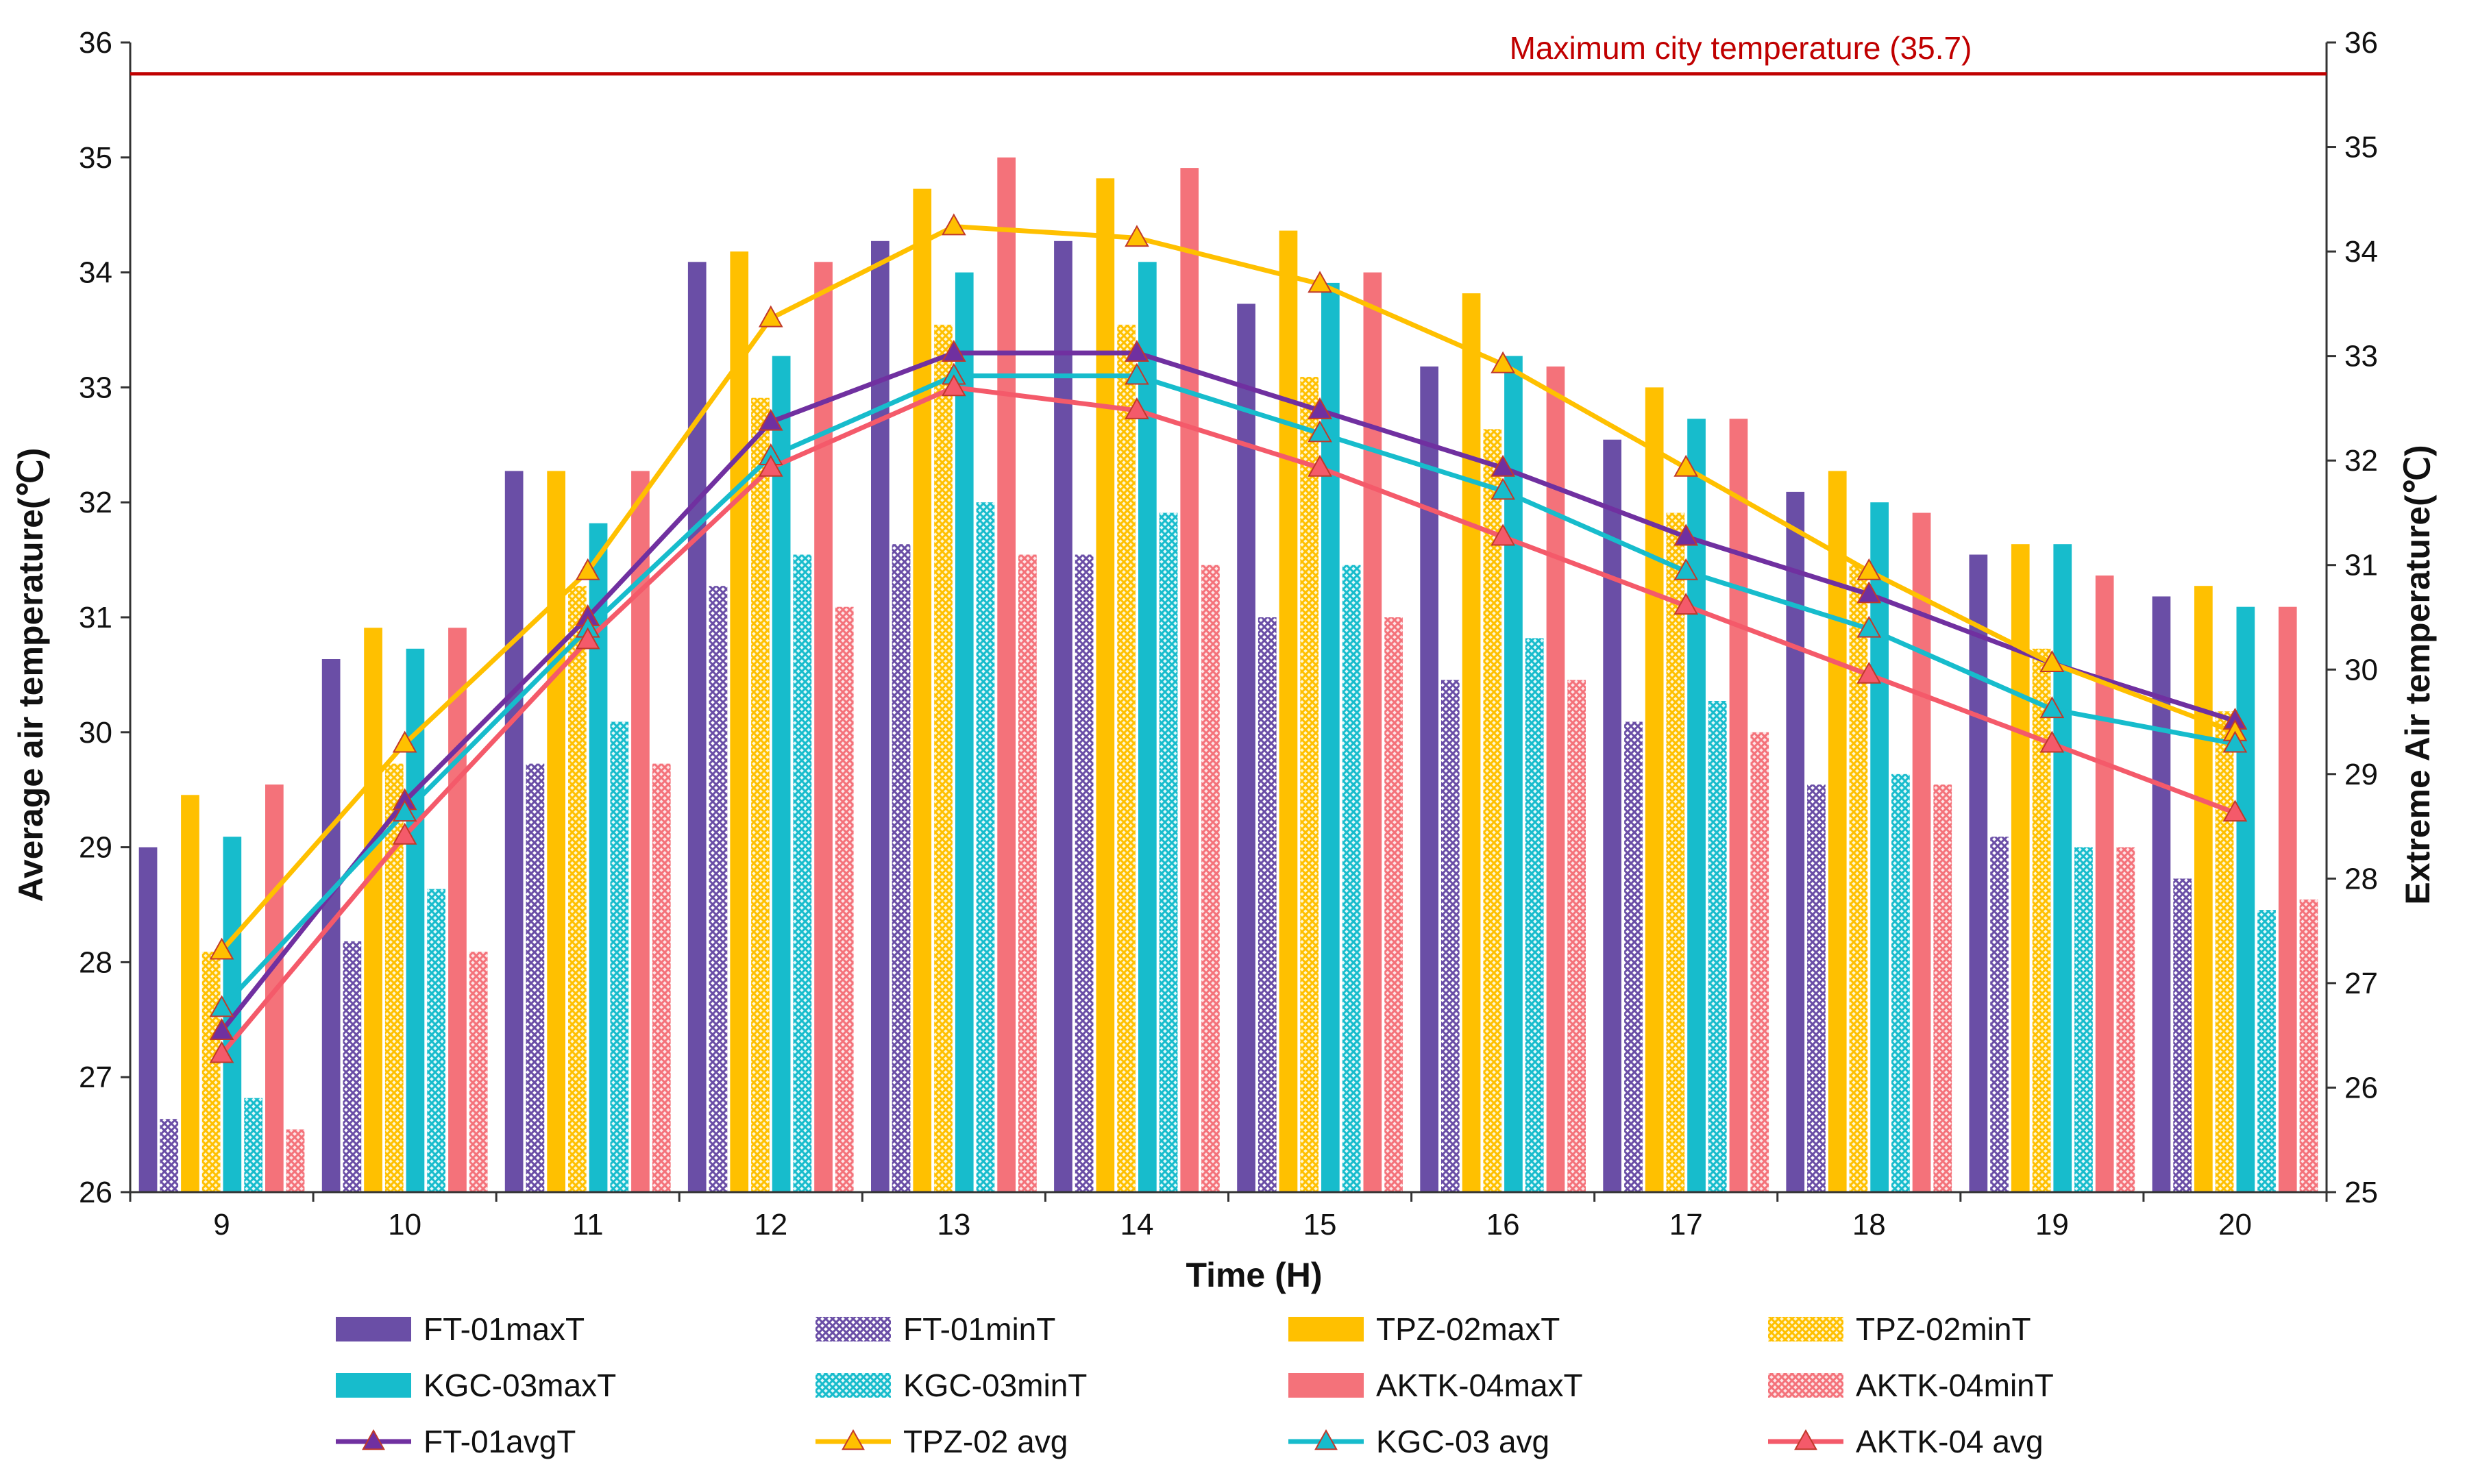  Describe the element at coordinates (95, 848) in the screenshot. I see `y-tick-label-left: 29` at that location.